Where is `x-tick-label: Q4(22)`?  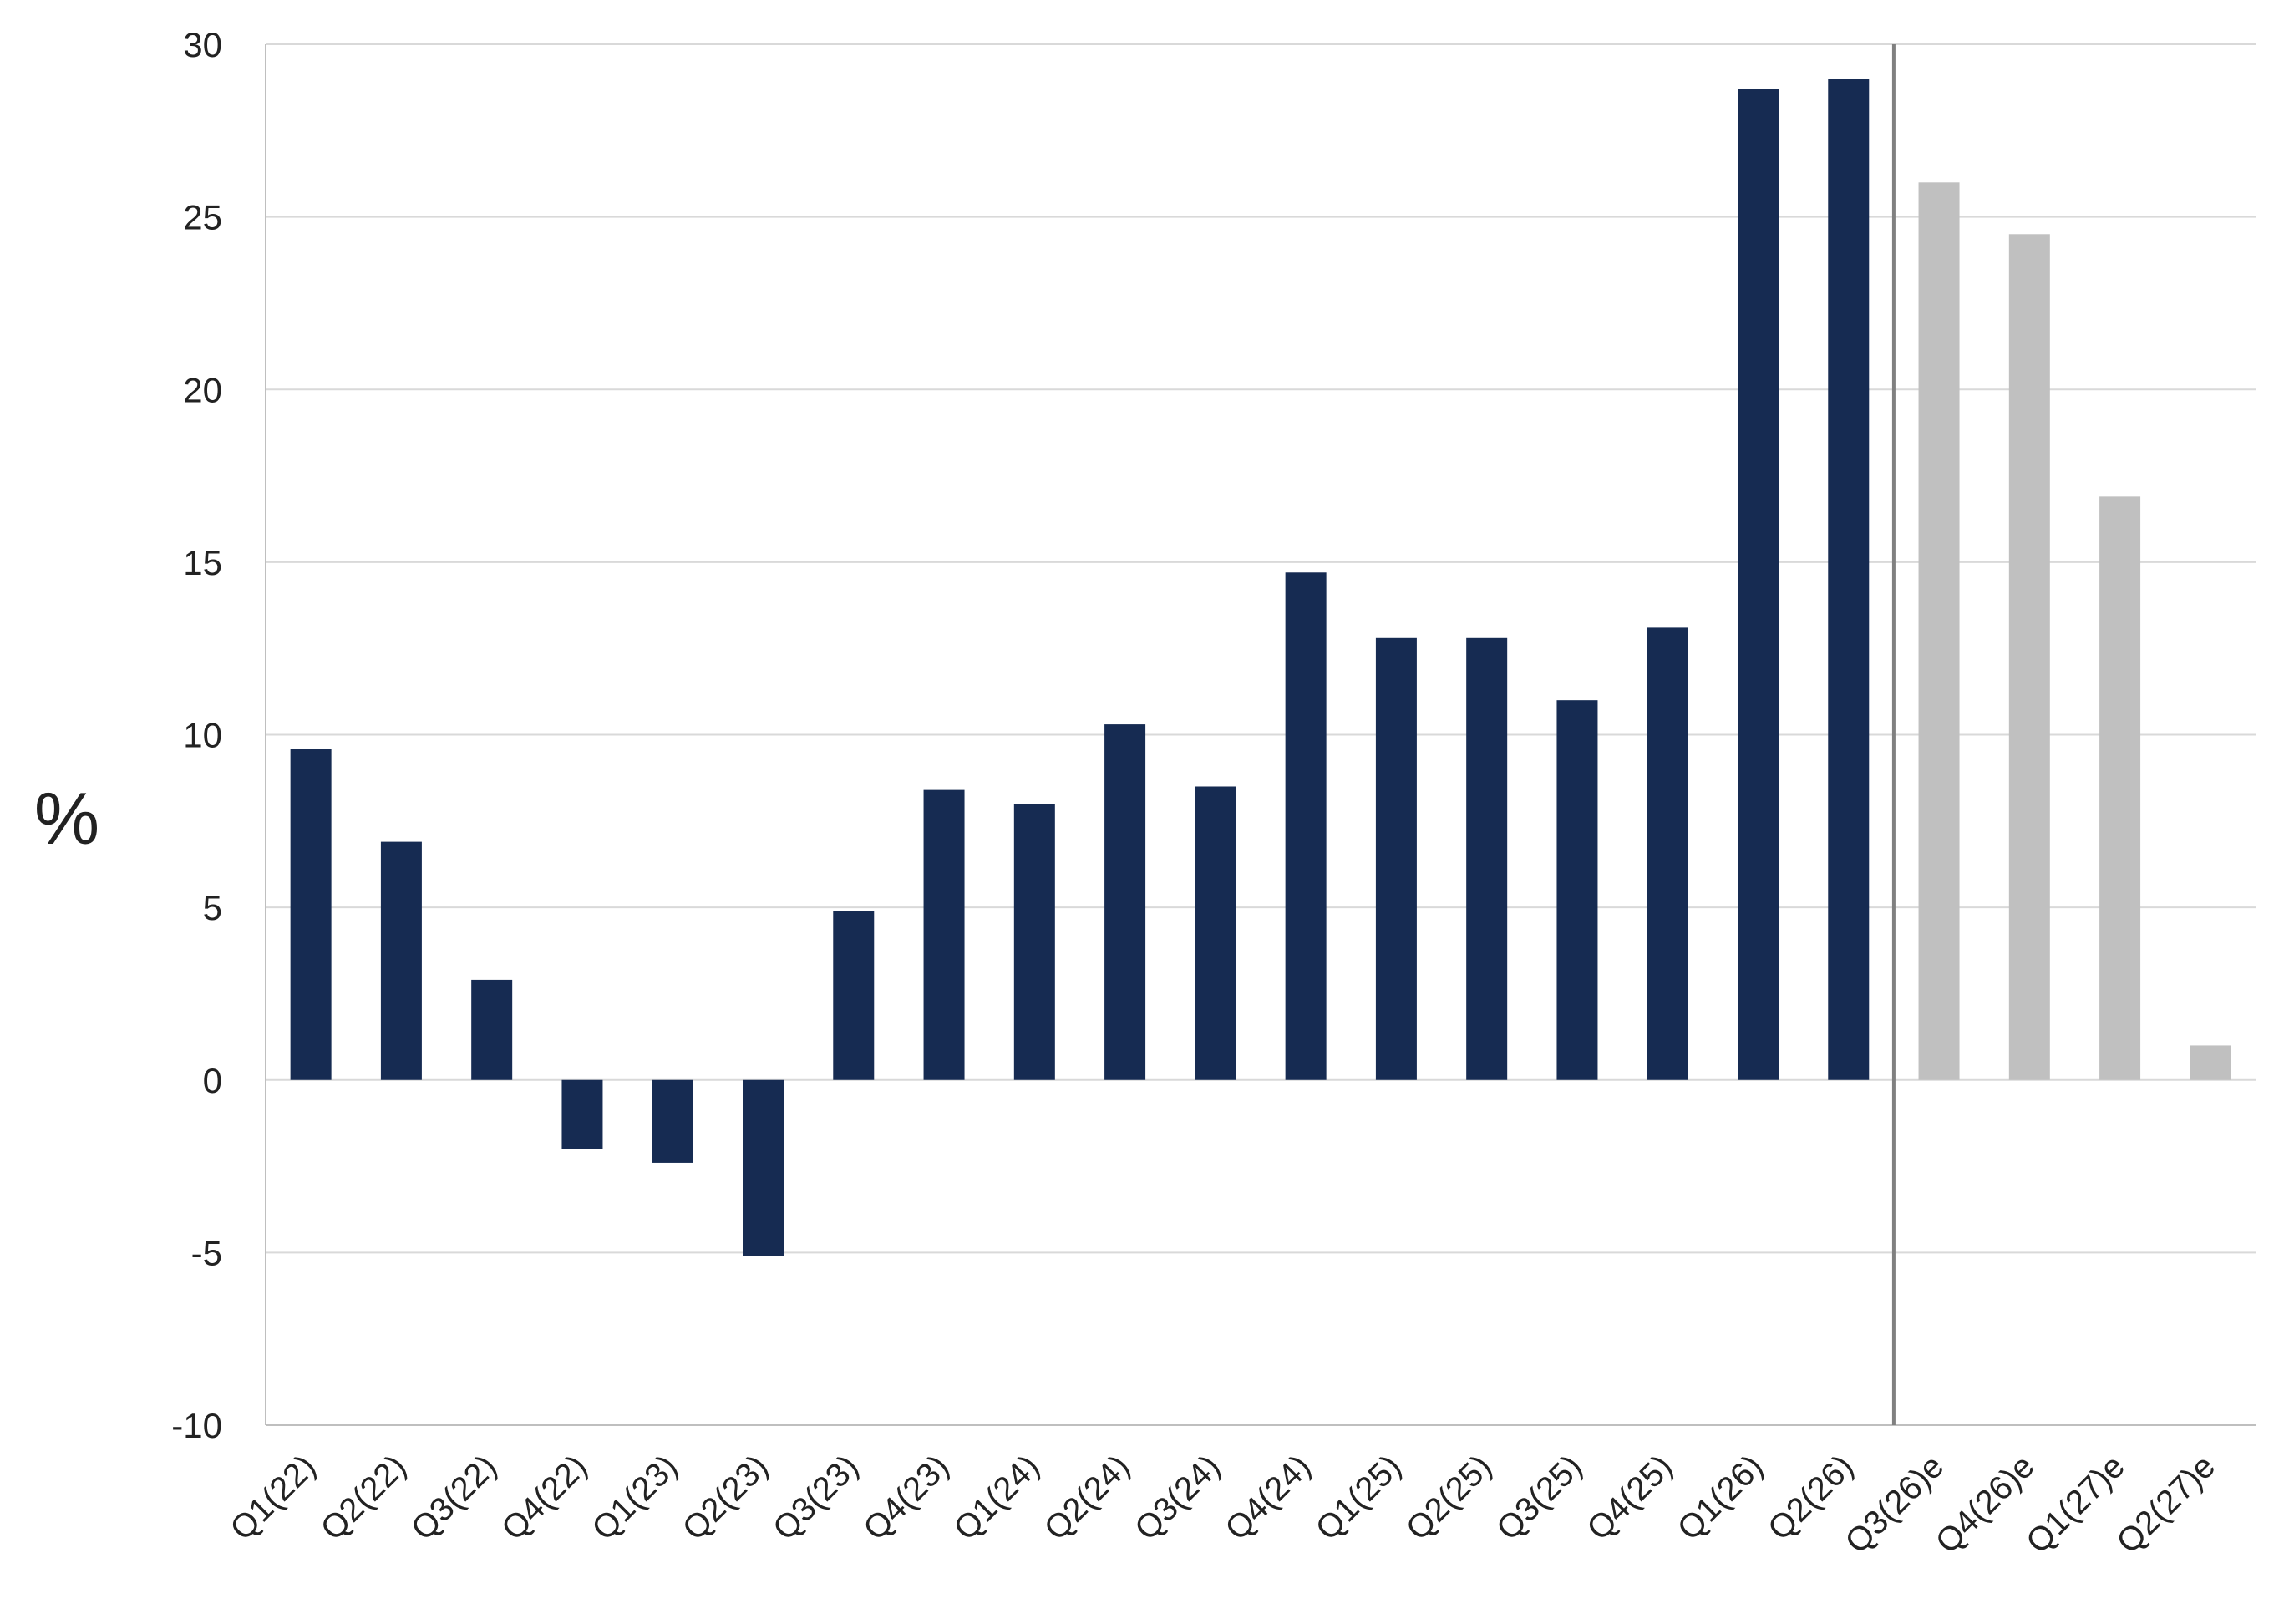 x-tick-label: Q4(22) is located at coordinates (545, 1497).